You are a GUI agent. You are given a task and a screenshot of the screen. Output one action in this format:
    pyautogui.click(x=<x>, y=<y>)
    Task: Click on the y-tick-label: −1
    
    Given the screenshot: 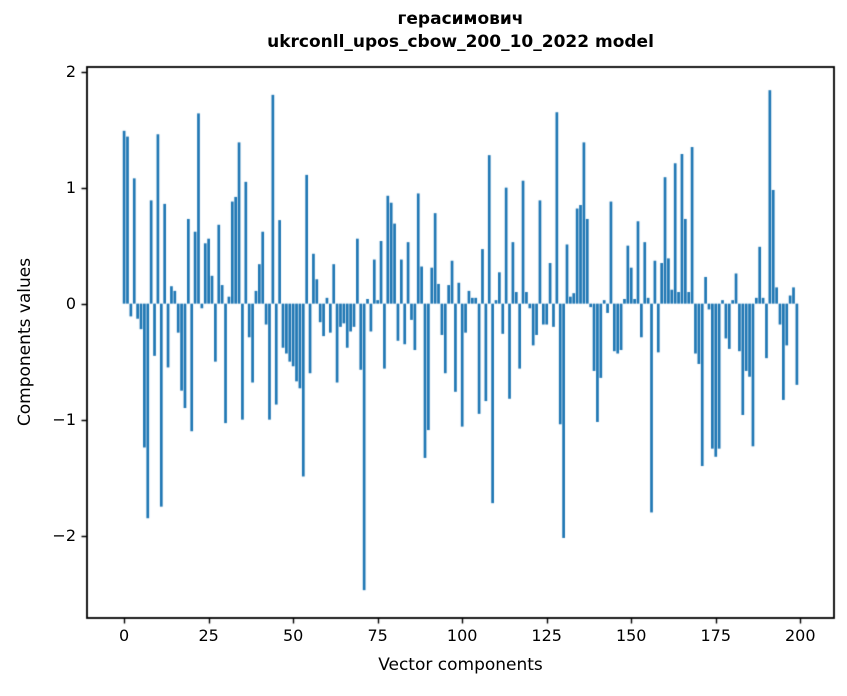 What is the action you would take?
    pyautogui.click(x=64, y=419)
    